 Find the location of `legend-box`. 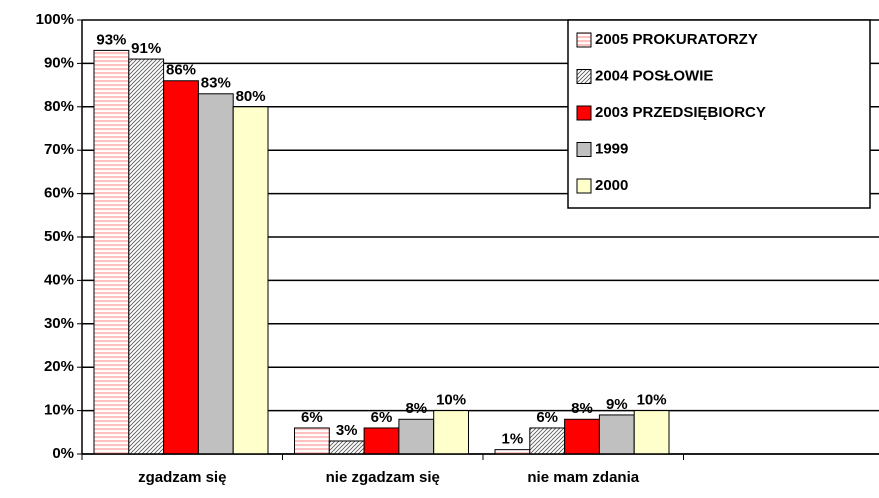

legend-box is located at coordinates (719, 114).